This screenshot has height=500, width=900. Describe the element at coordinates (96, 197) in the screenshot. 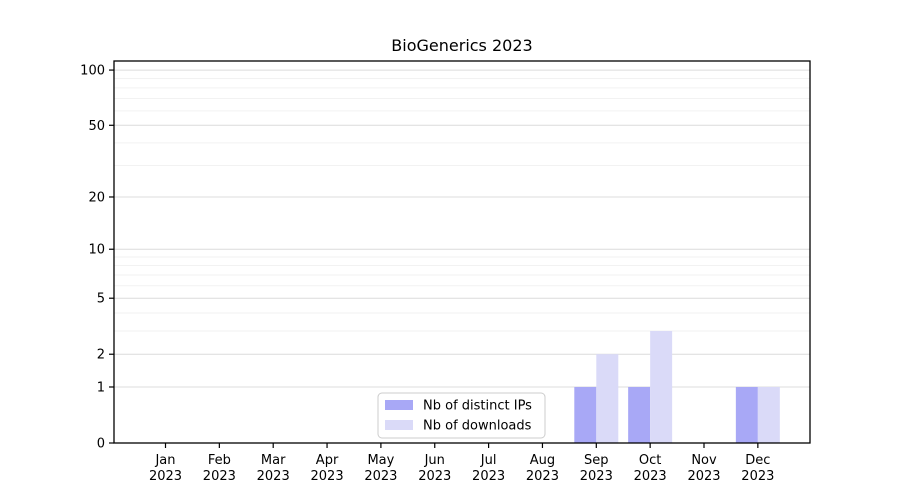

I see `y-tick-label: 20` at that location.